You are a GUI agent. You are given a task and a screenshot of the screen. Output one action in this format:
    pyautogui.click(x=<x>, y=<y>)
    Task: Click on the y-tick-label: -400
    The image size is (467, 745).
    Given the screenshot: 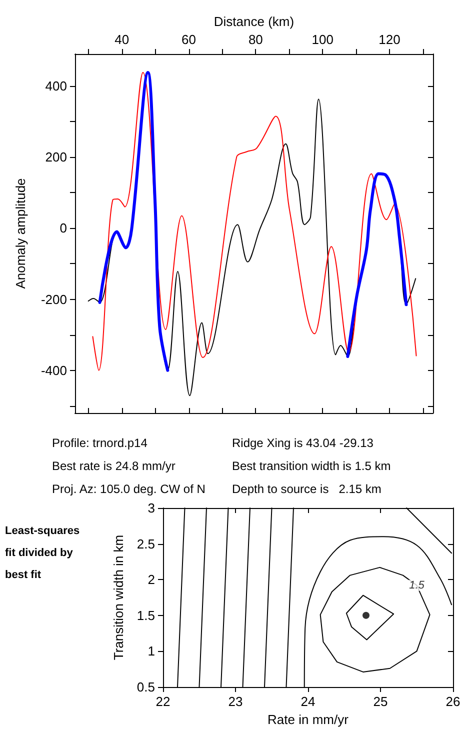 What is the action you would take?
    pyautogui.click(x=53, y=370)
    